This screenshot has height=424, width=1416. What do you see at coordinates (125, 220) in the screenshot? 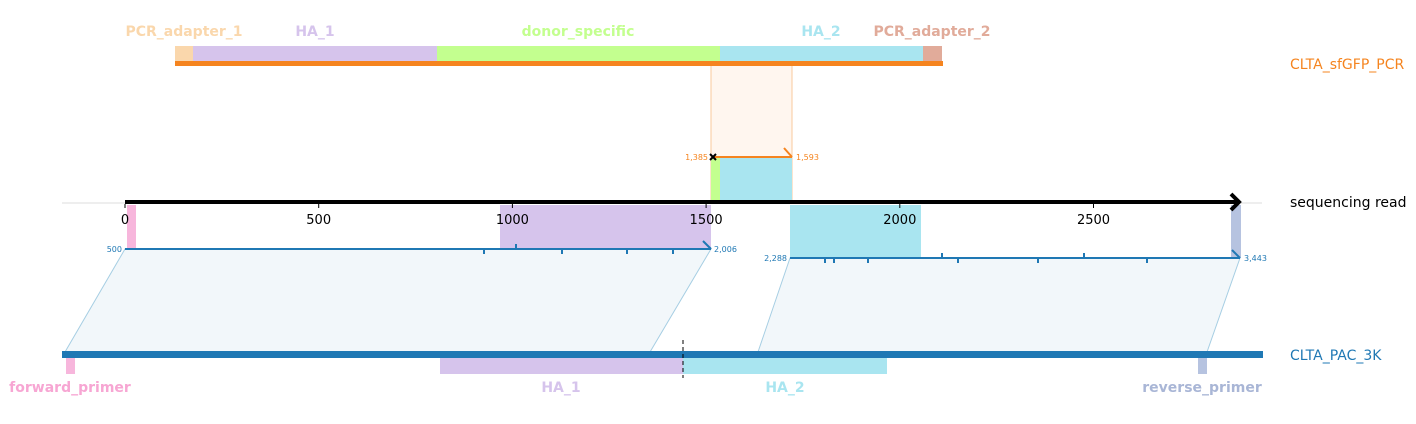
I see `read-axis-tick-label: 0` at bounding box center [125, 220].